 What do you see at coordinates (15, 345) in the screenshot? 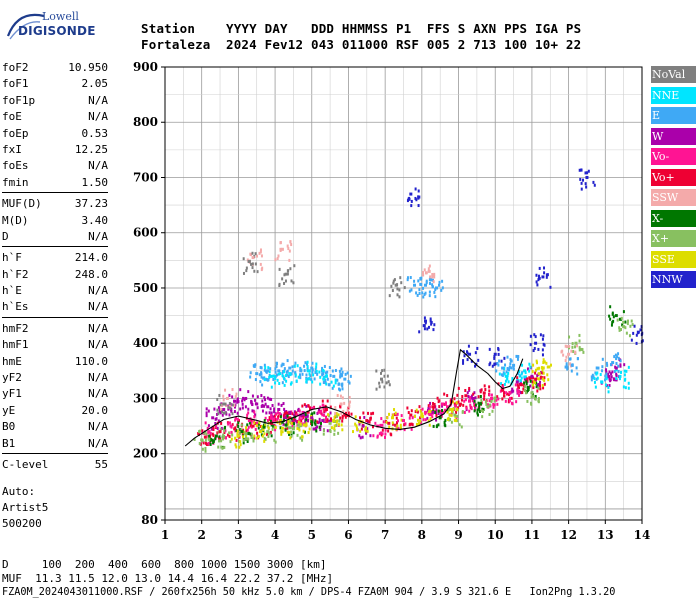
I see `param-key: hmF1` at bounding box center [15, 345].